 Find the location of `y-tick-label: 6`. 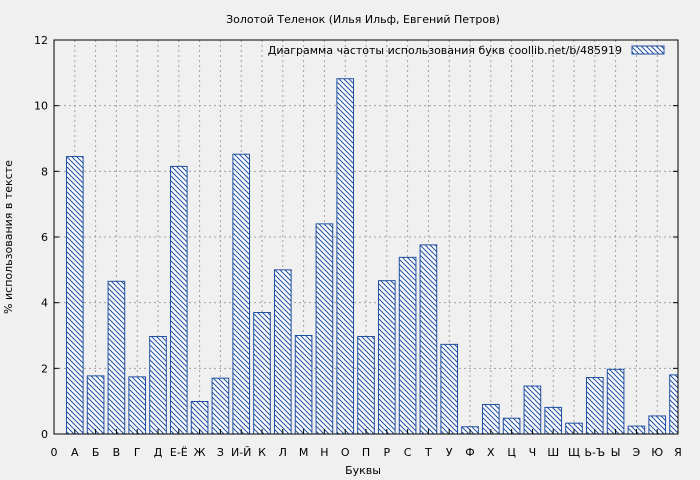

y-tick-label: 6 is located at coordinates (44, 237).